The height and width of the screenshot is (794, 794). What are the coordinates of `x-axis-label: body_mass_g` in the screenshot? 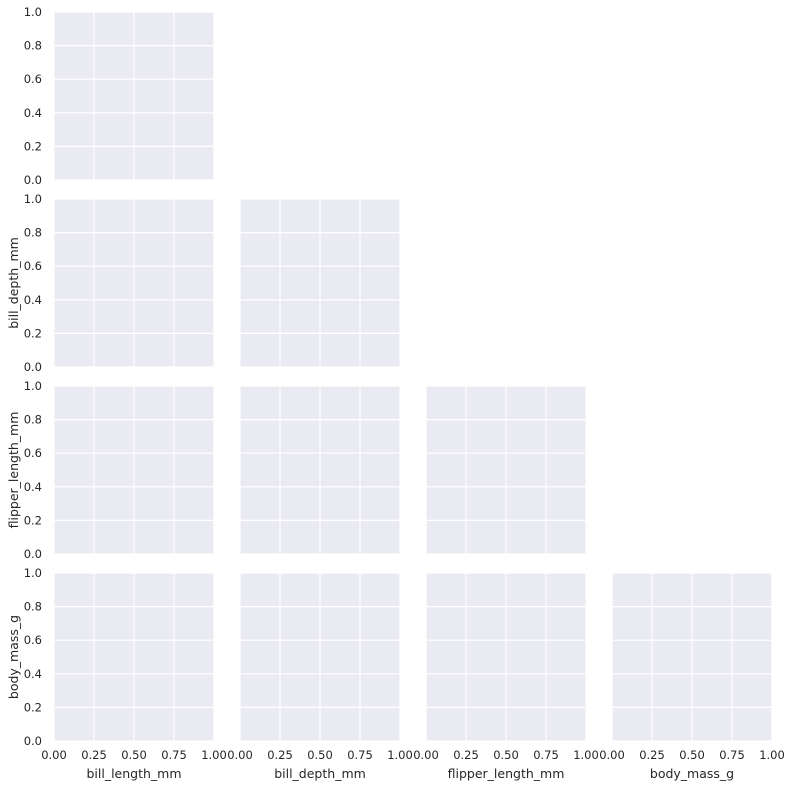 It's located at (692, 773).